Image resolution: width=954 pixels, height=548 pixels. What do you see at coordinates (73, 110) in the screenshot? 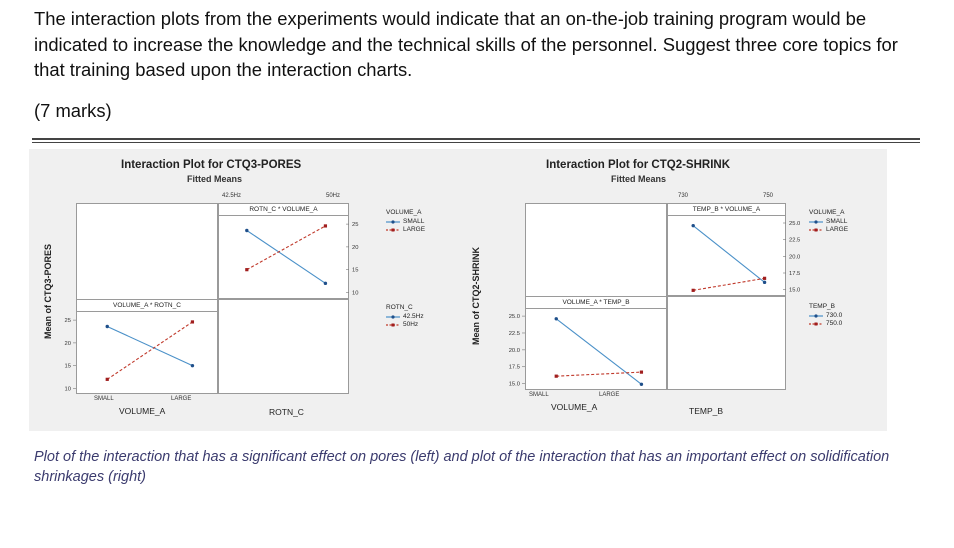
I see `question-marks: (7 marks)` at bounding box center [73, 110].